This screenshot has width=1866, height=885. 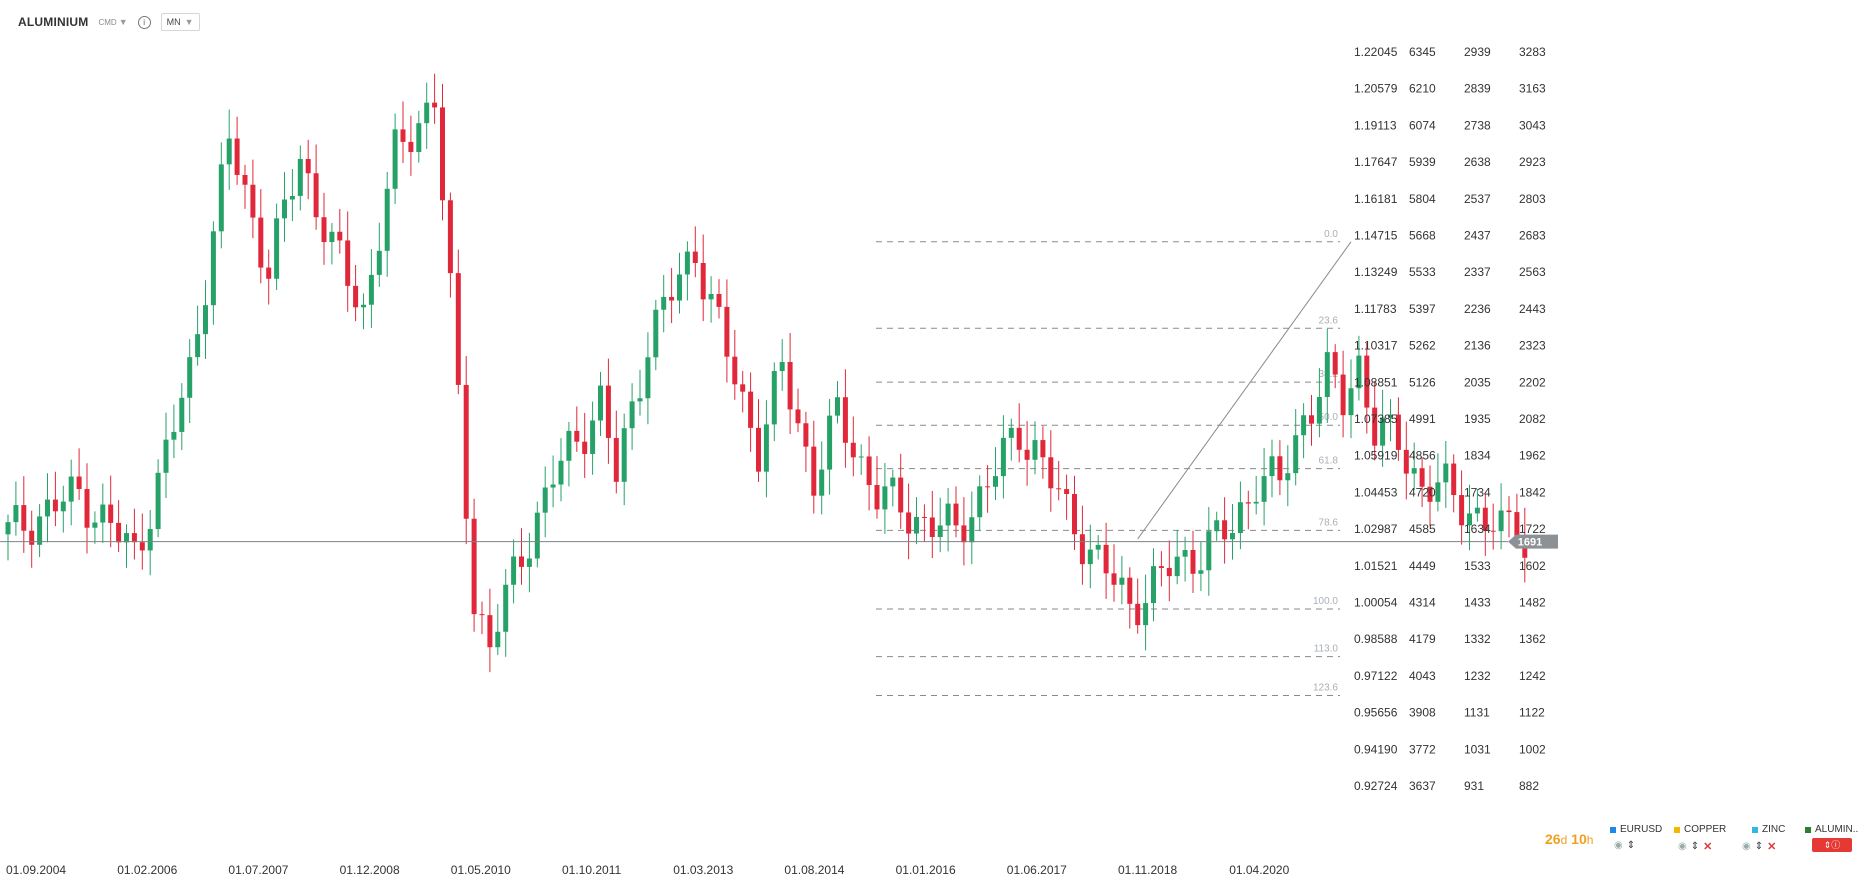 What do you see at coordinates (1532, 529) in the screenshot?
I see `price-axis-label: 1722` at bounding box center [1532, 529].